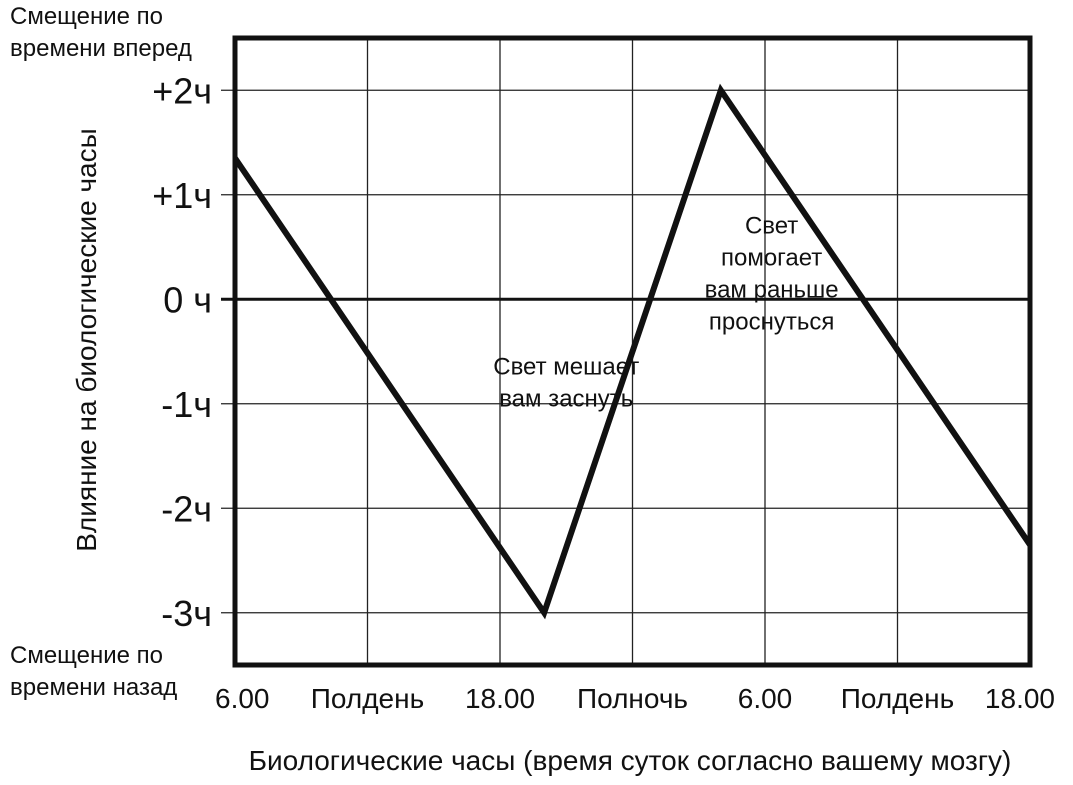  Describe the element at coordinates (771, 257) in the screenshot. I see `annotation-line: помогает` at that location.